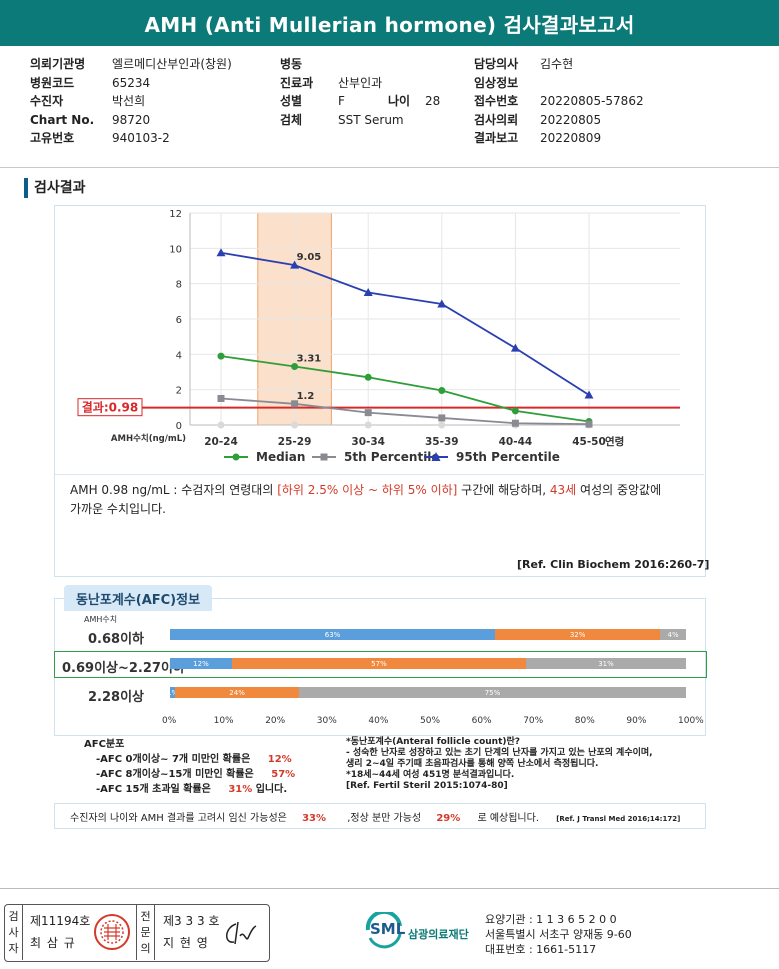 The width and height of the screenshot is (779, 969). What do you see at coordinates (237, 692) in the screenshot?
I see `afc-bar-segment: 24%` at bounding box center [237, 692].